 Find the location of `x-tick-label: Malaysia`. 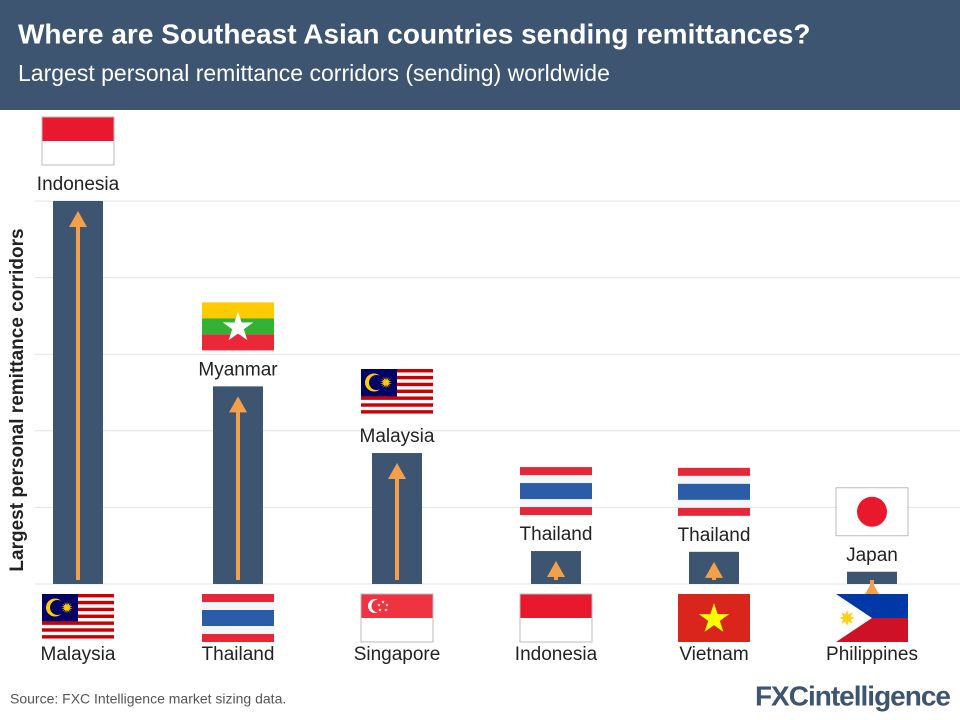

x-tick-label: Malaysia is located at coordinates (78, 654).